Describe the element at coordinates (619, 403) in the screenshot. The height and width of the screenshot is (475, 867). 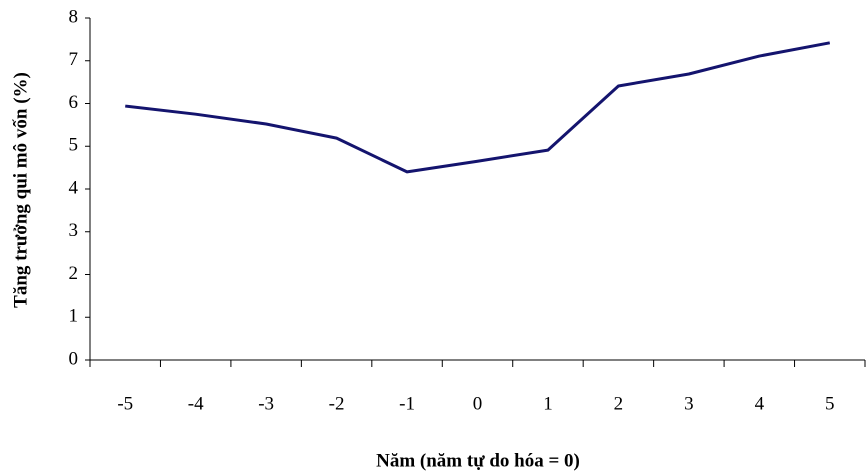
I see `x-tick-label: 2` at that location.